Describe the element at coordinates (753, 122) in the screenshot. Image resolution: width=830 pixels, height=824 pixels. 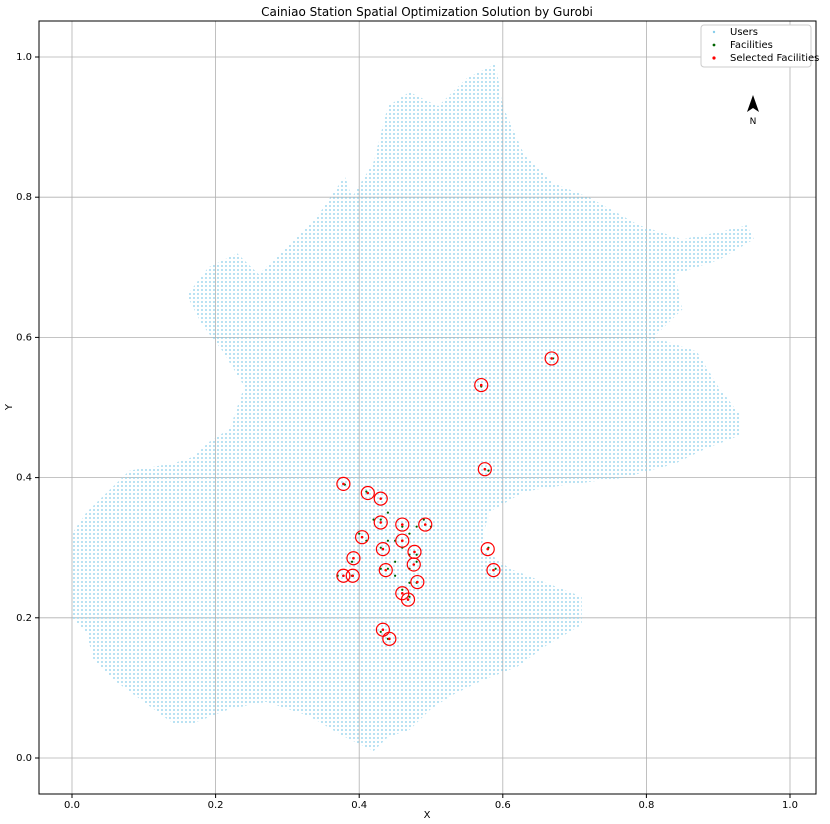
I see `north-arrow-label: N` at that location.